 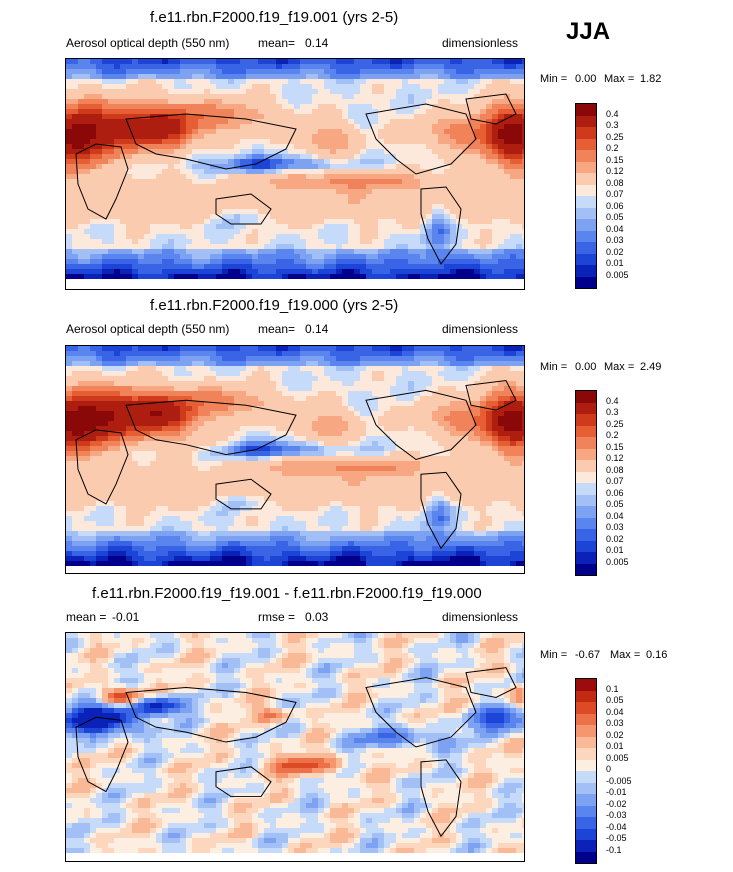 I want to click on panel-top-mean-label: mean=, so click(x=277, y=43).